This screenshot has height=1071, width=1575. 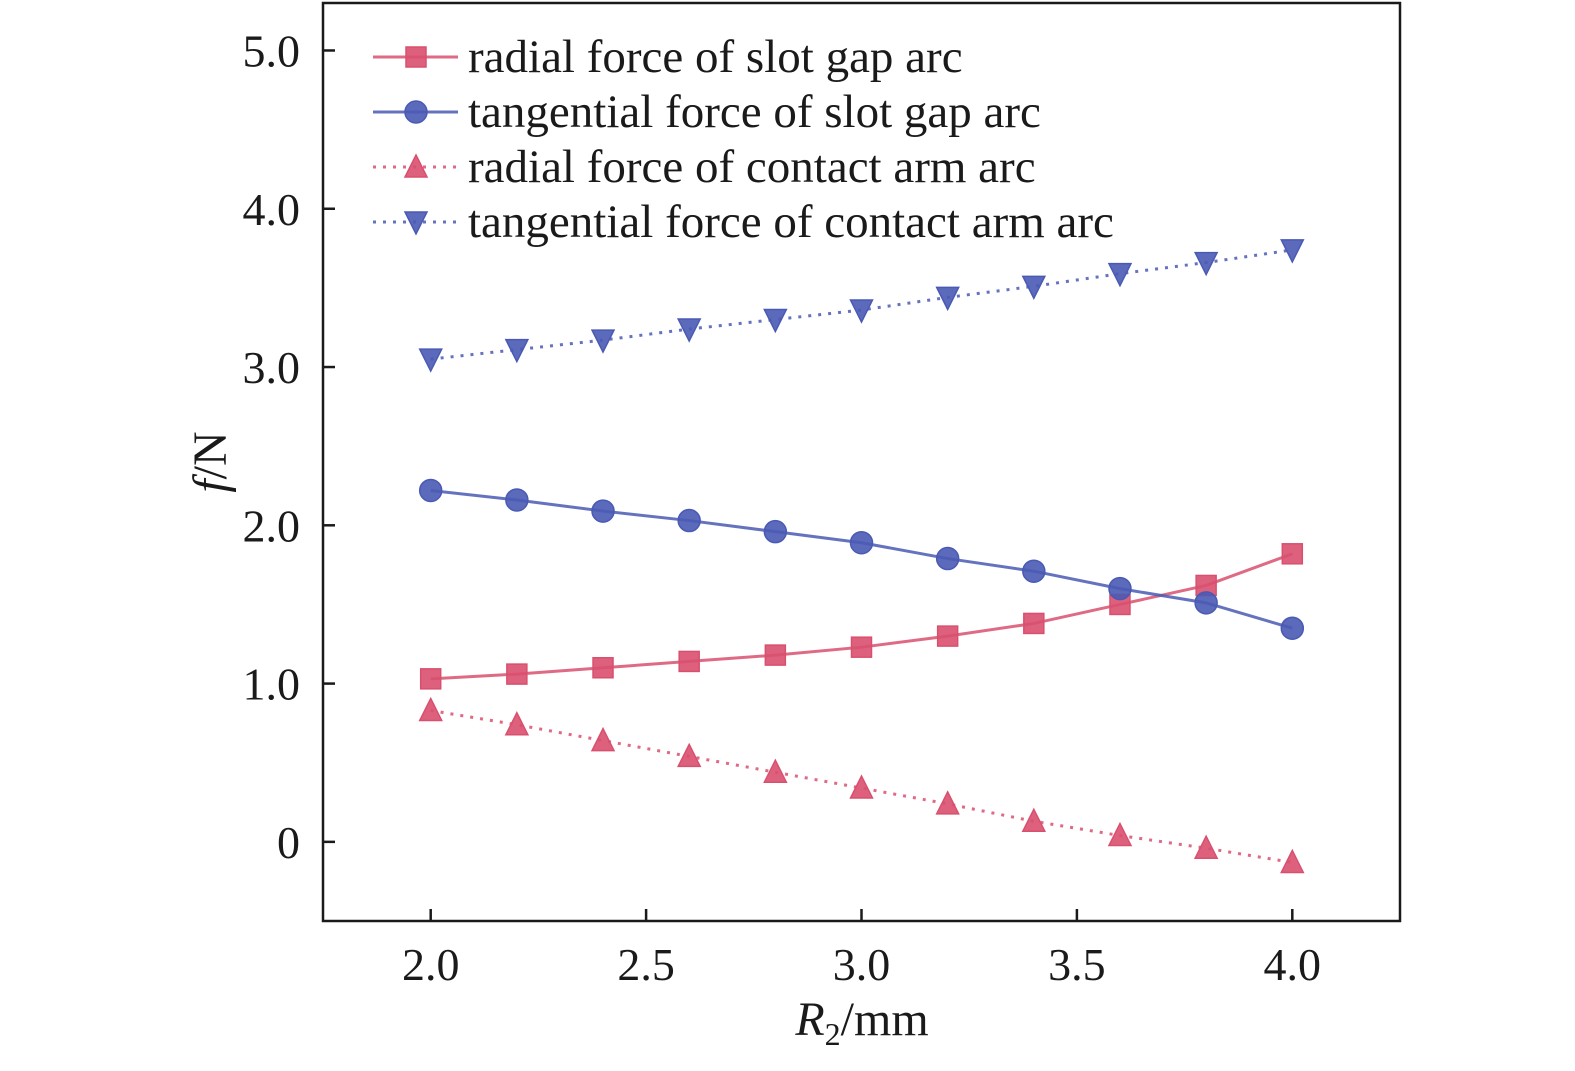 What do you see at coordinates (809, 1019) in the screenshot?
I see `x-axis-label-main: R` at bounding box center [809, 1019].